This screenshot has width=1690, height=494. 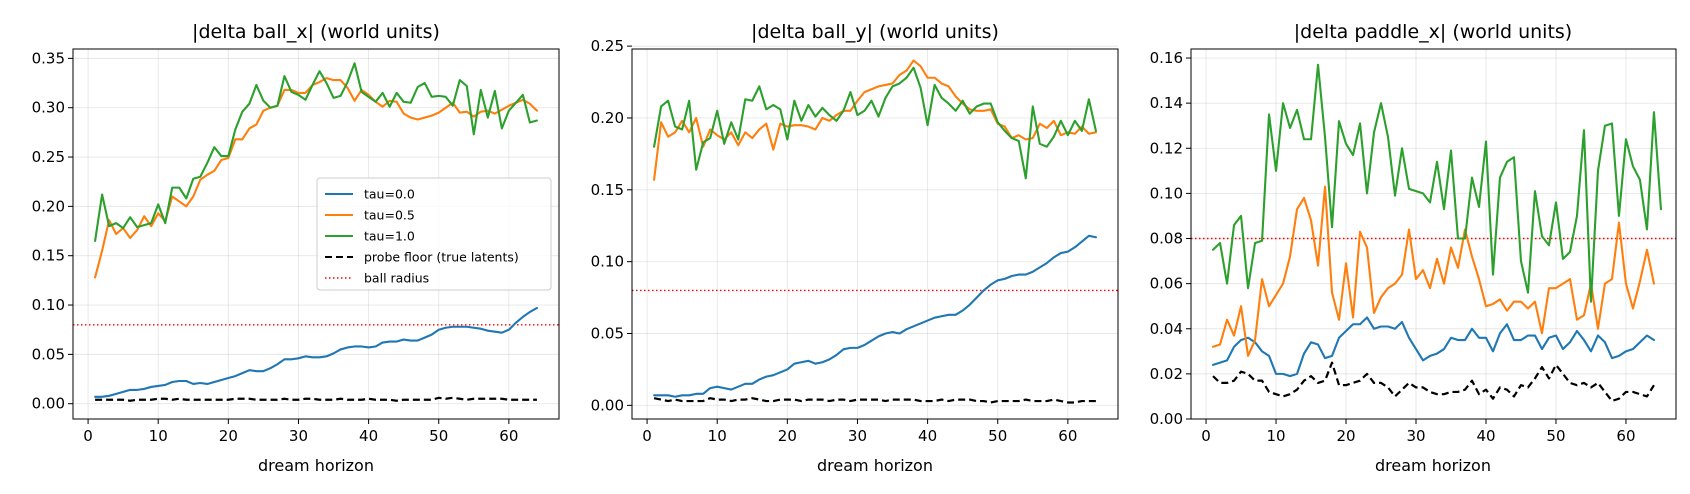 What do you see at coordinates (389, 236) in the screenshot?
I see `legend-label: tau=1.0` at bounding box center [389, 236].